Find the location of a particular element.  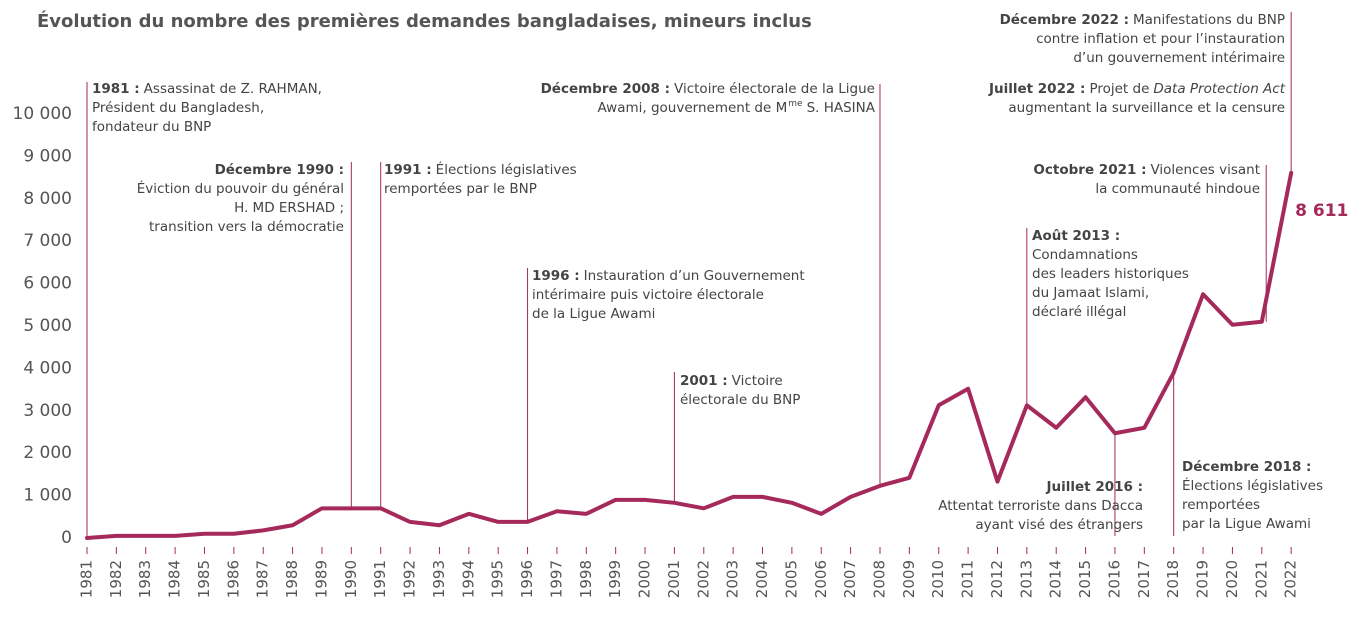

annotation-text: Victoire is located at coordinates (757, 381).